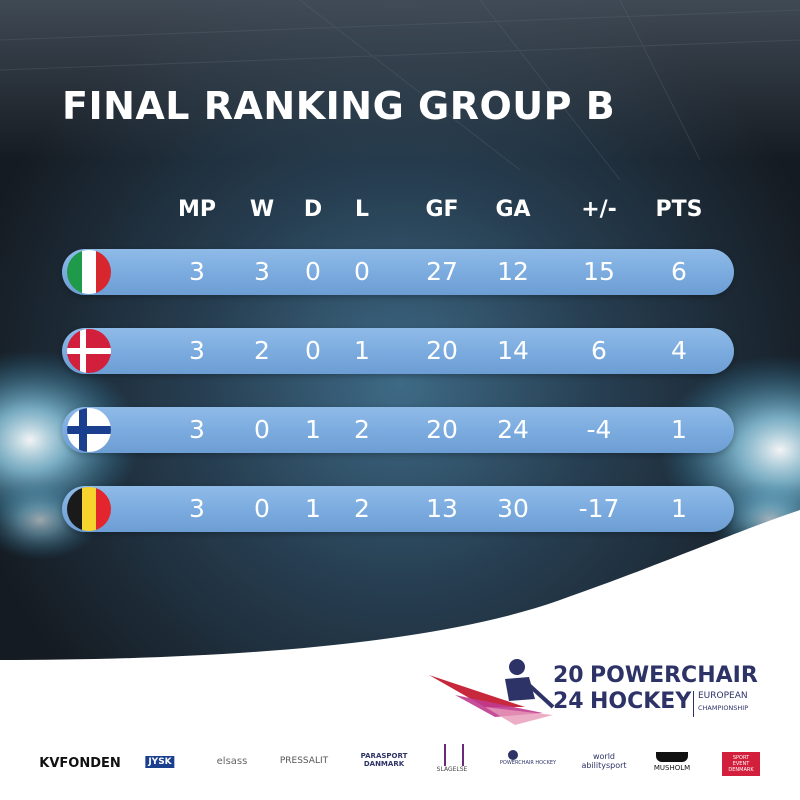 The image size is (800, 800). What do you see at coordinates (362, 350) in the screenshot?
I see `cell-l: 1` at bounding box center [362, 350].